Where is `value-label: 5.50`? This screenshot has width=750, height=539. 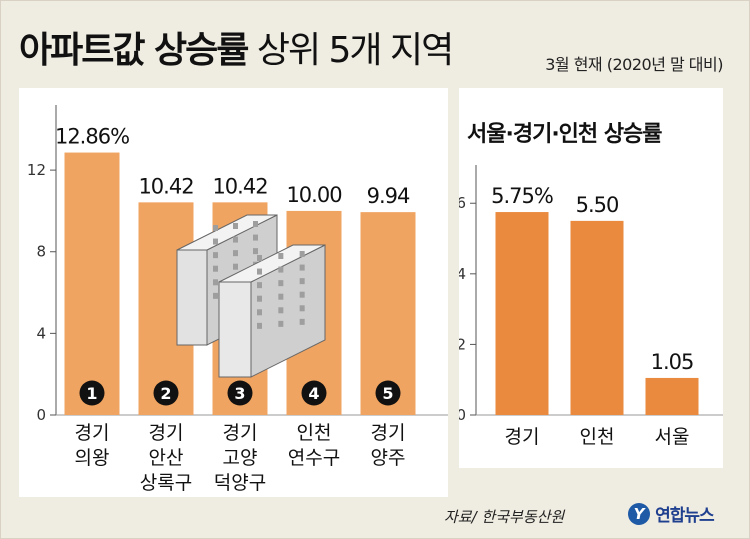 value-label: 5.50 is located at coordinates (597, 205).